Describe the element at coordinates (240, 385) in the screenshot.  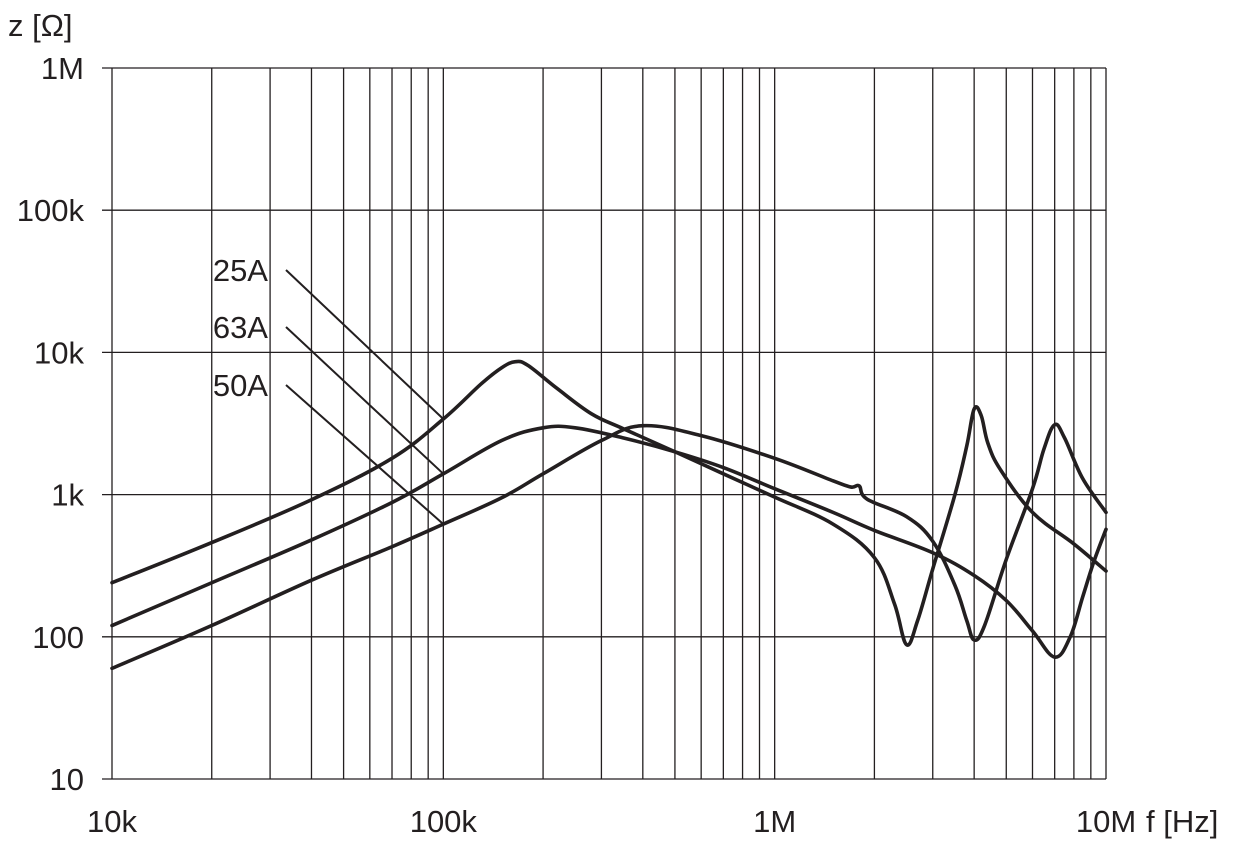
I see `series-label-50a: 50A` at that location.